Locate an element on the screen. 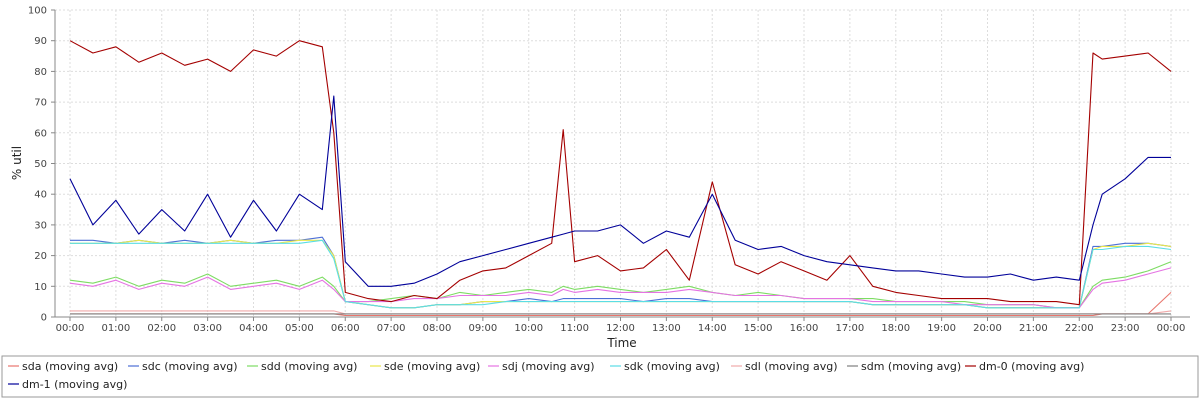  y-axis: 0 10 20 30 40 50 60 70 80 90 100 is located at coordinates (41, 165).